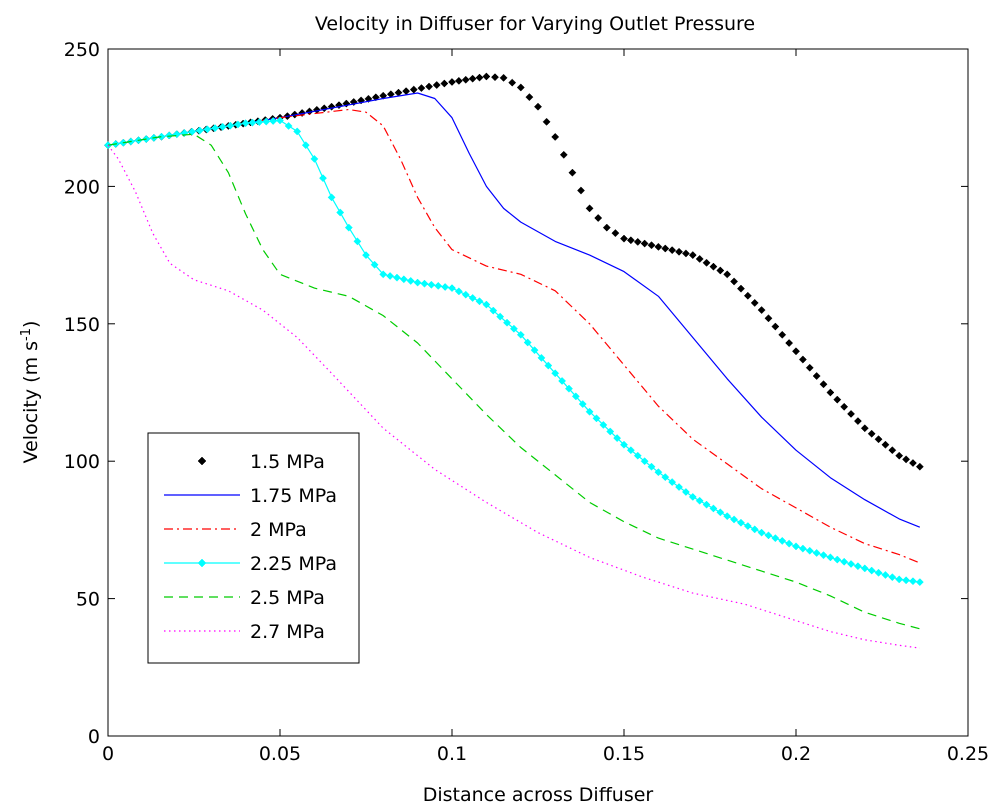 Image resolution: width=1008 pixels, height=810 pixels. I want to click on legend-label-1-75-mpa: 1.75 MPa, so click(293, 496).